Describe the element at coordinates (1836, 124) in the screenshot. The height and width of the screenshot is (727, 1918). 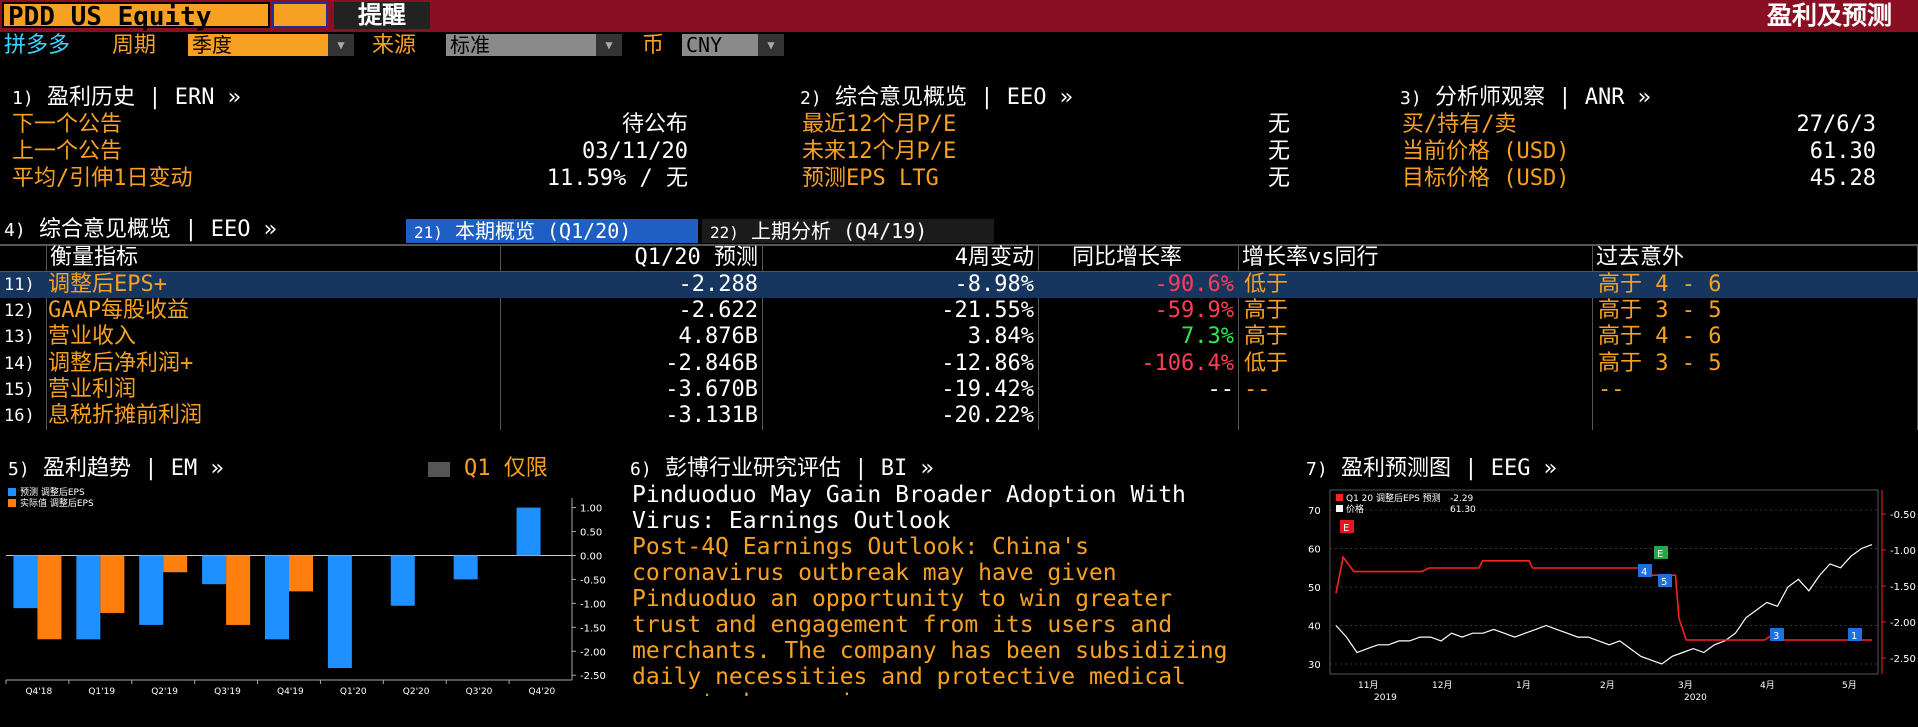
I see `buy-hold-sell-value: 27/6/3` at that location.